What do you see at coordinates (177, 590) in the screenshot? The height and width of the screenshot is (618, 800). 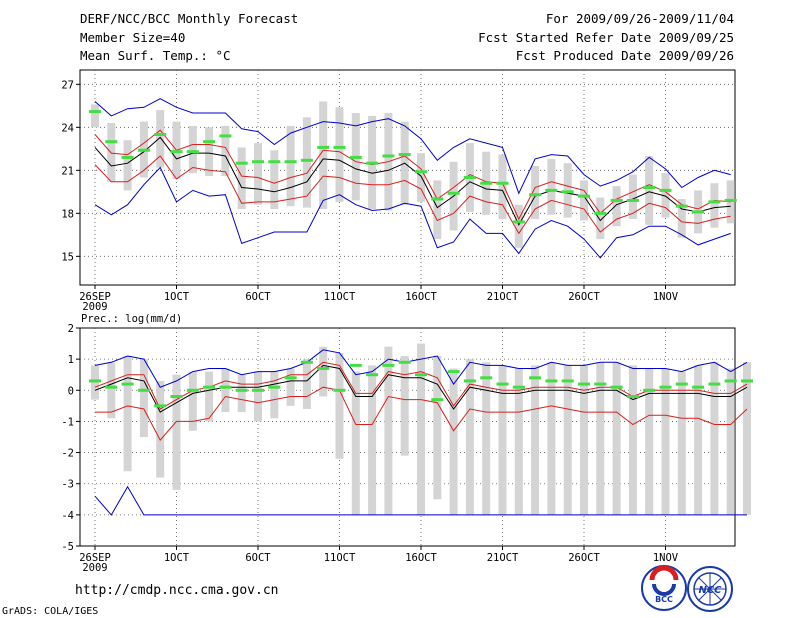 I see `source-url: http://cmdp.ncc.cma.gov.cn` at bounding box center [177, 590].